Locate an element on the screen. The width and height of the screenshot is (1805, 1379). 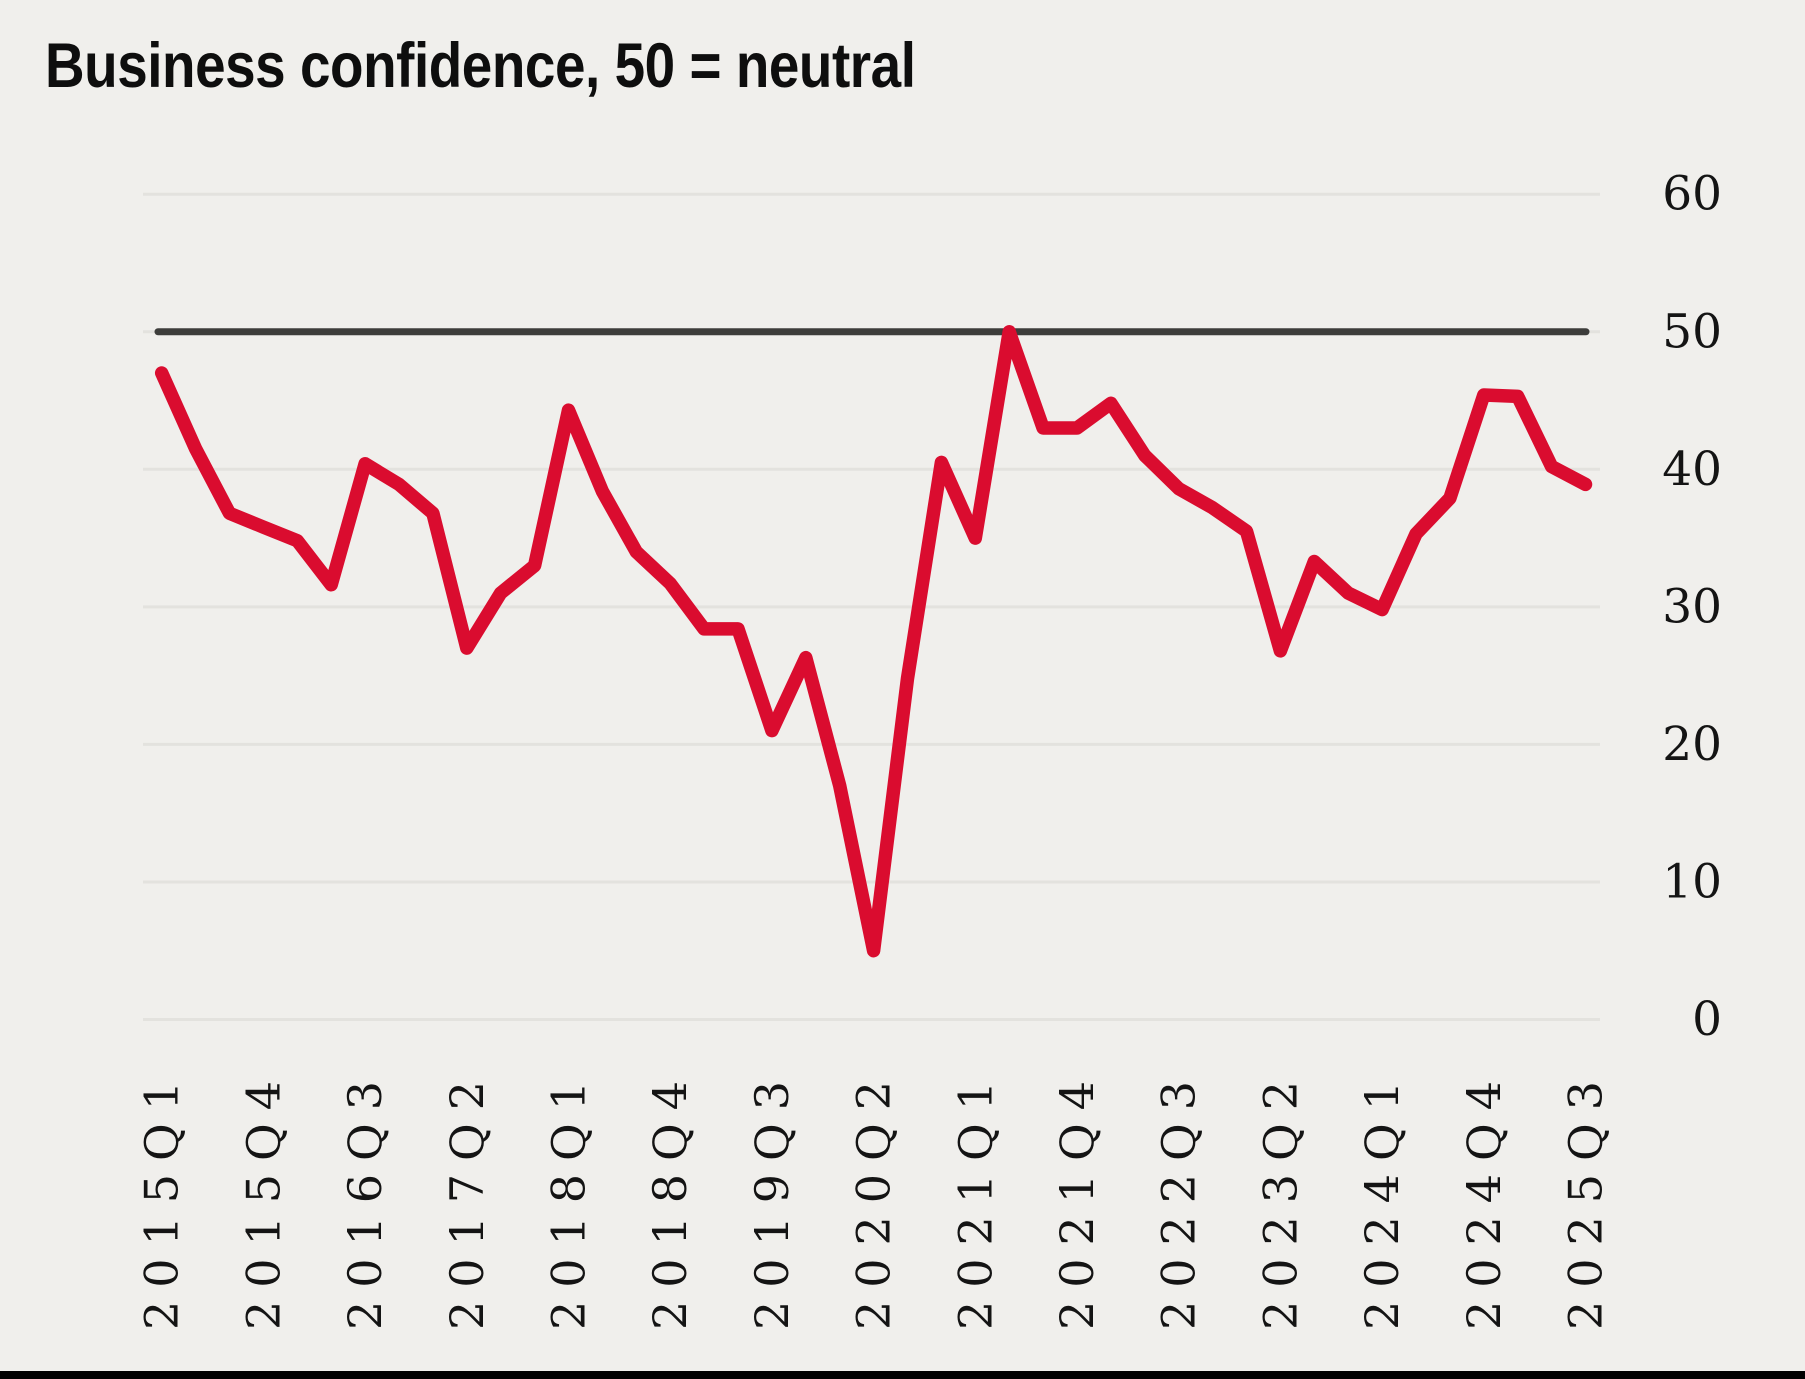
y-axis-tick-label: 40 is located at coordinates (1692, 469).